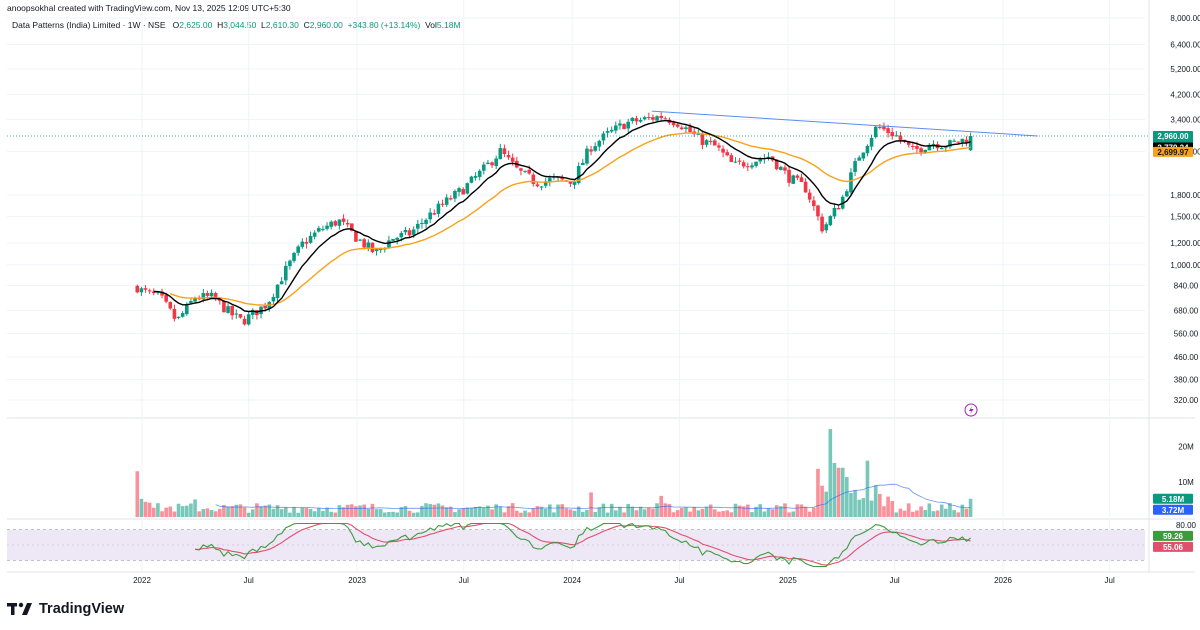  I want to click on volume-ma-tag-text: 3.72M, so click(1173, 510).